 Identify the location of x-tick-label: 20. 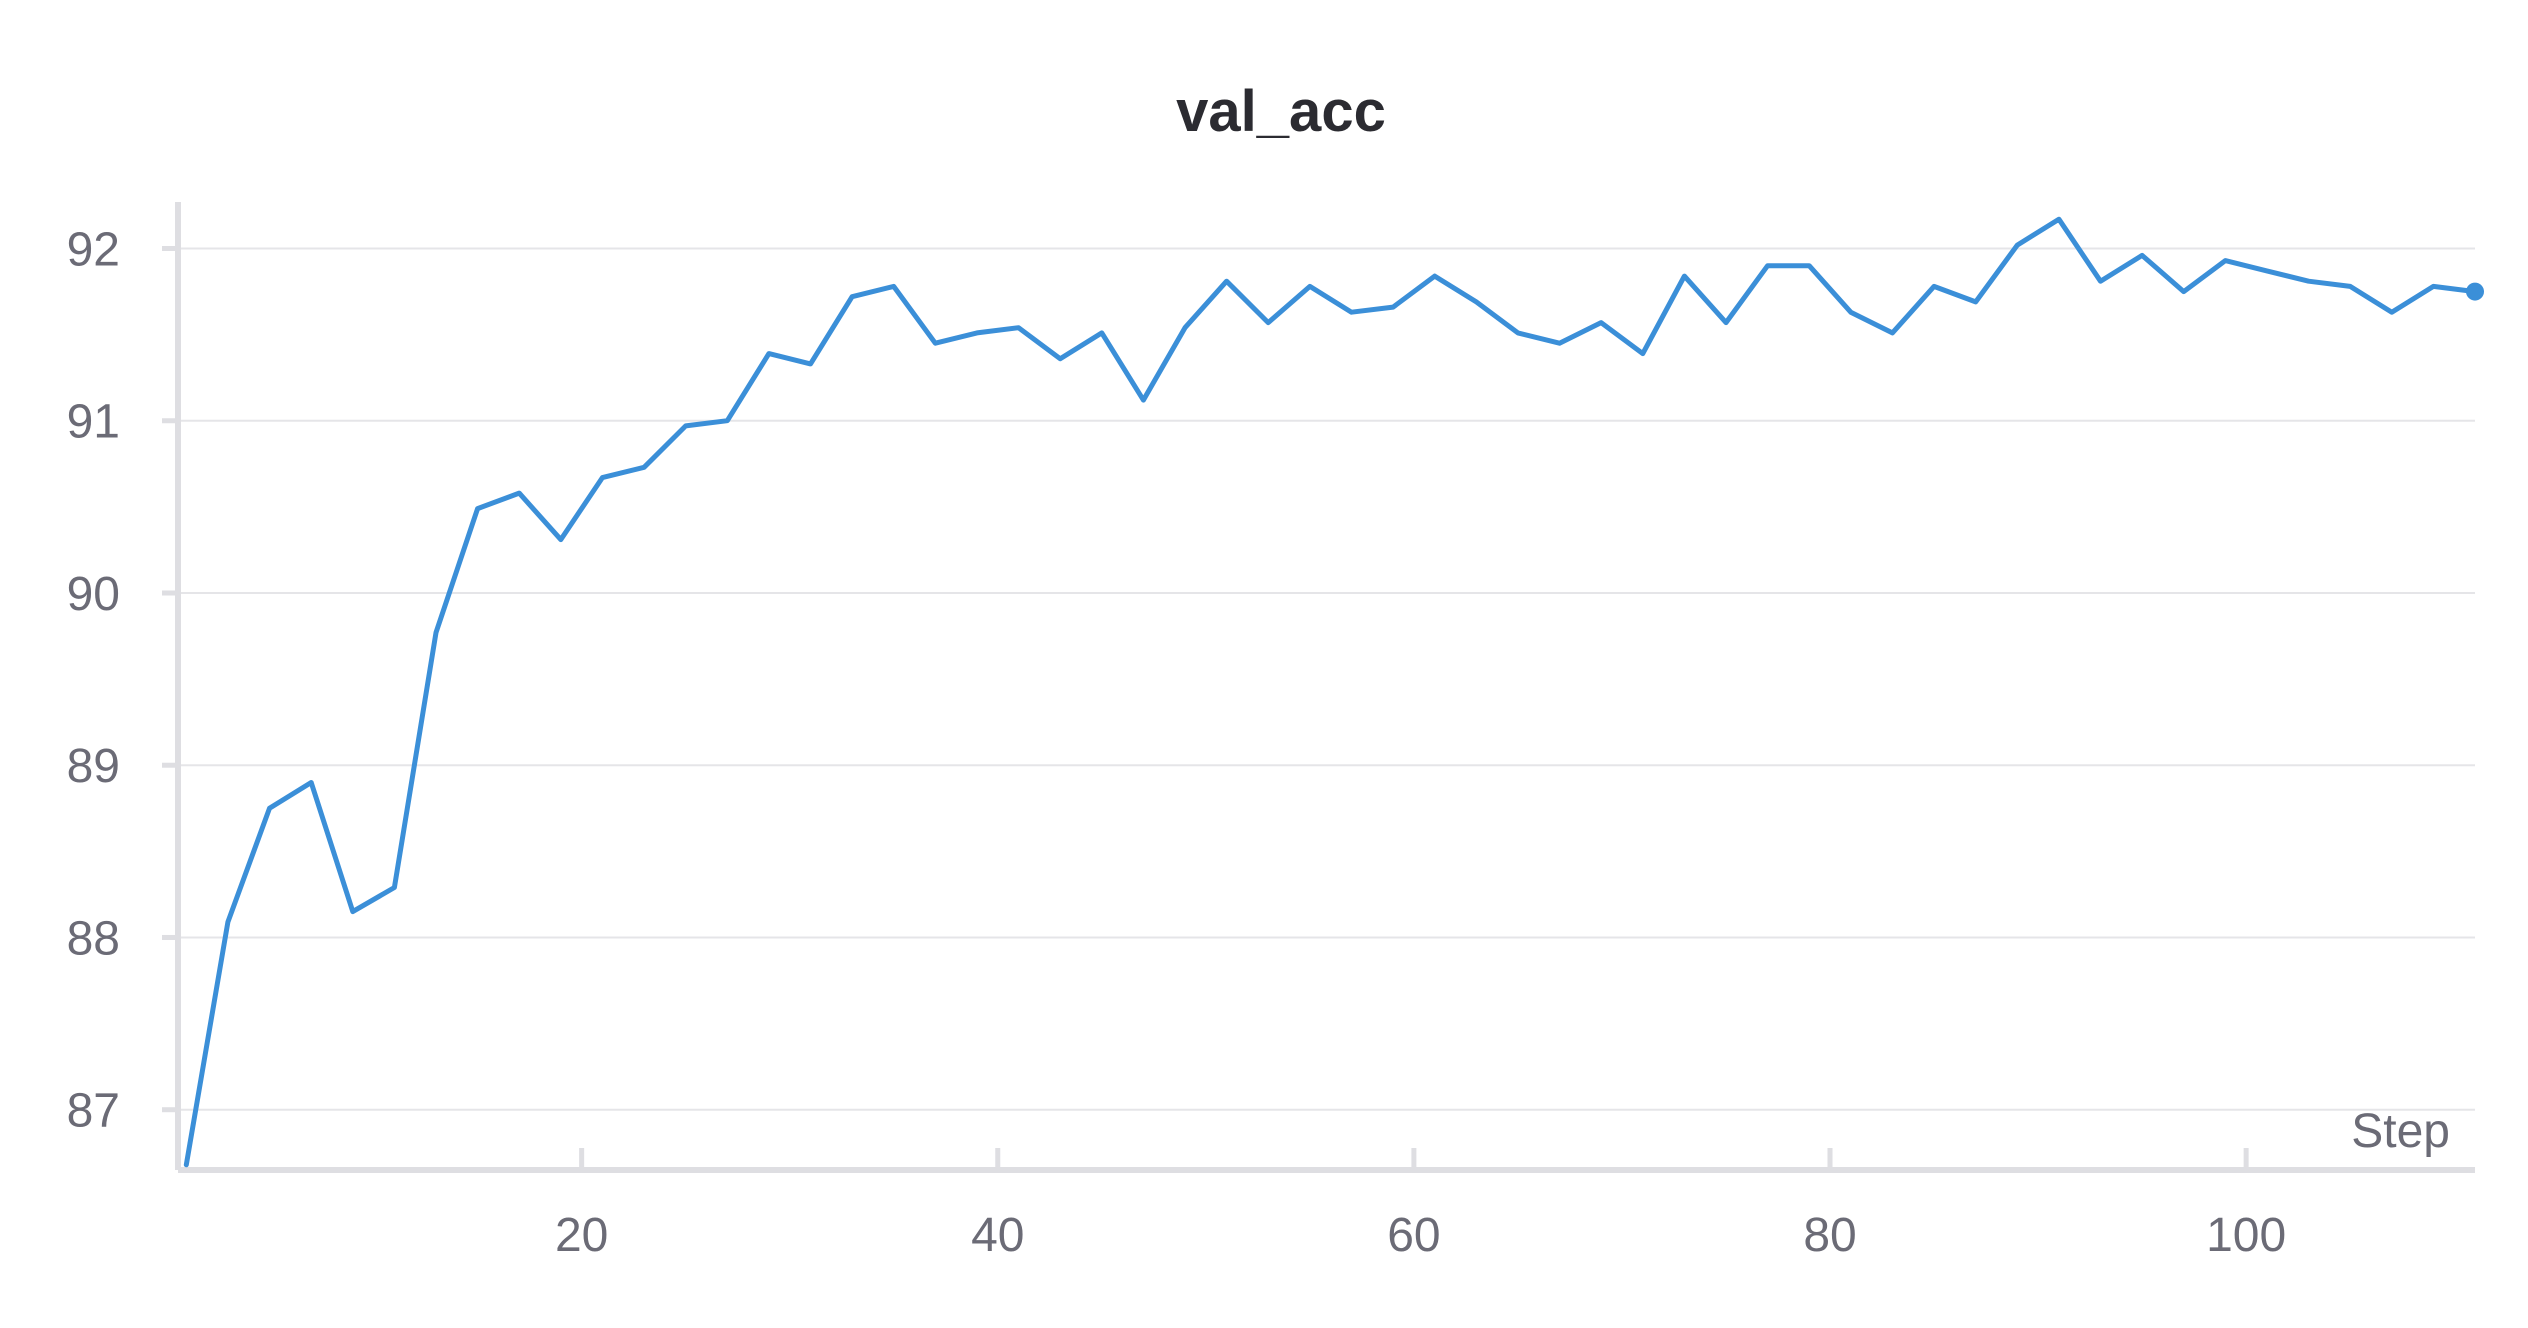
(581, 1235).